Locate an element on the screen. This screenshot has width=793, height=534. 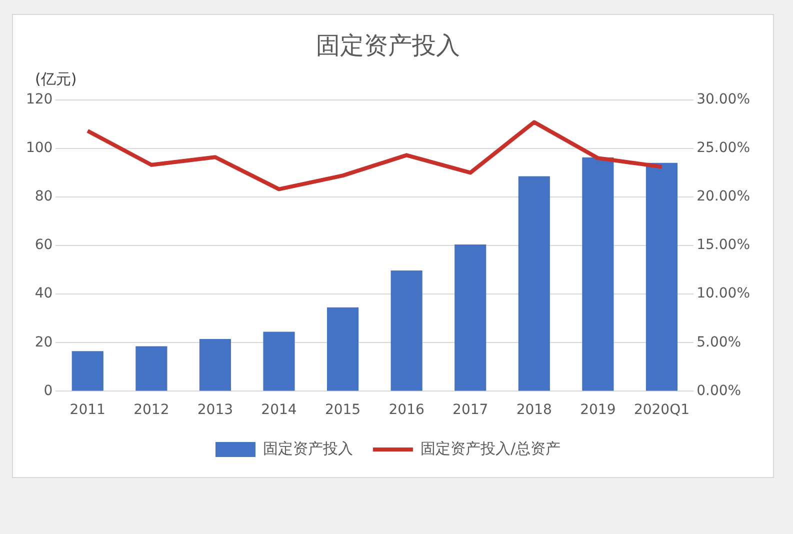
x-tick-label: 2016 is located at coordinates (406, 410).